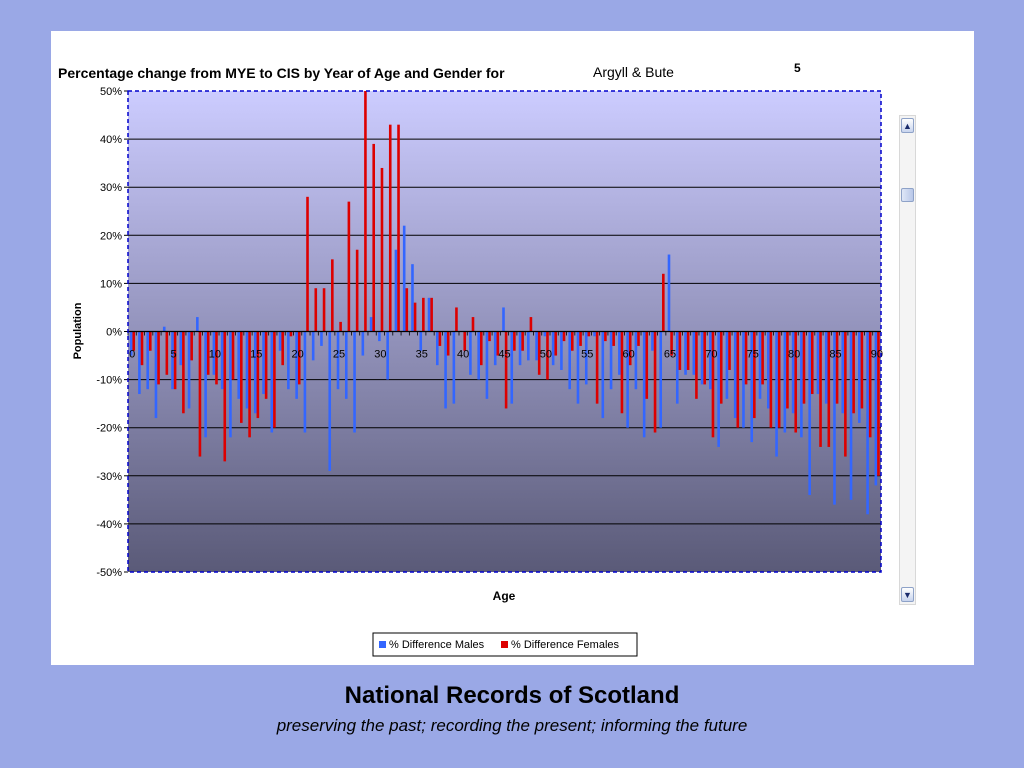 Image resolution: width=1024 pixels, height=768 pixels. Describe the element at coordinates (794, 355) in the screenshot. I see `x-tick-label: 80` at that location.